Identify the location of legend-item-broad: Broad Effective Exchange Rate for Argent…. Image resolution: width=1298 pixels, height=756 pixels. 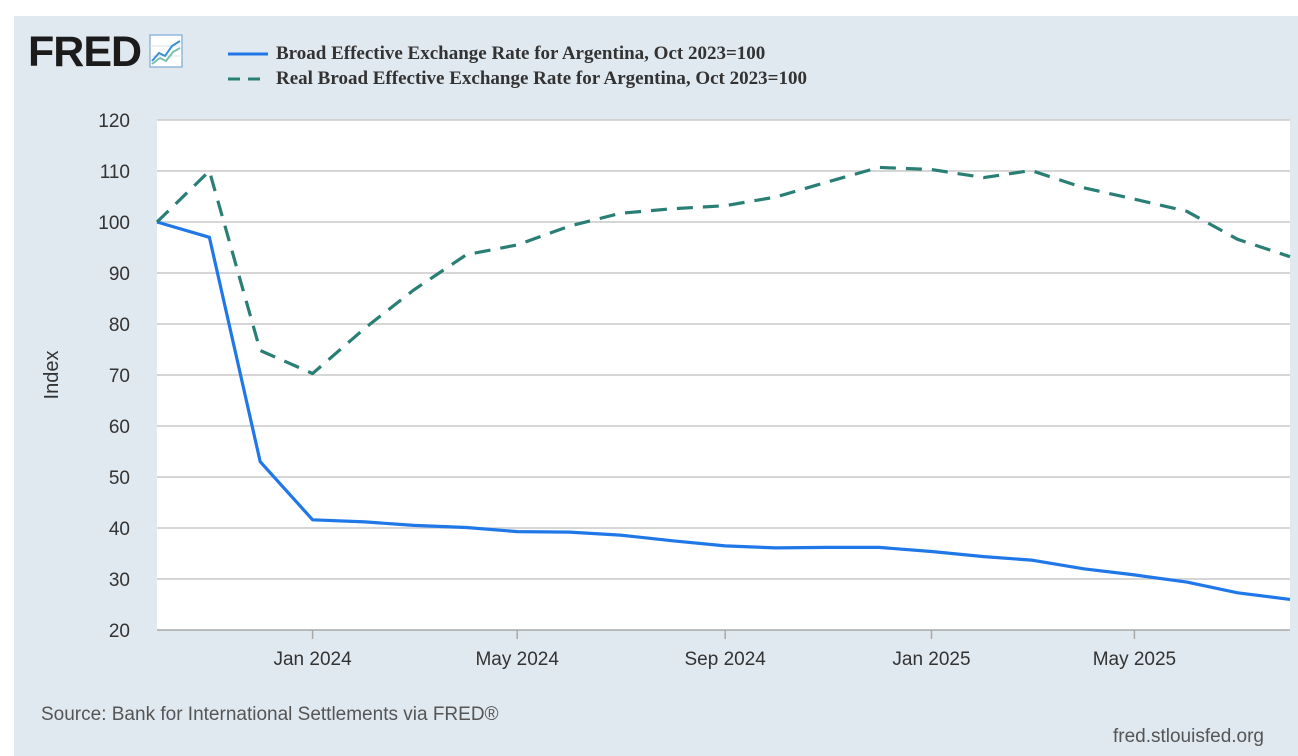
(517, 53).